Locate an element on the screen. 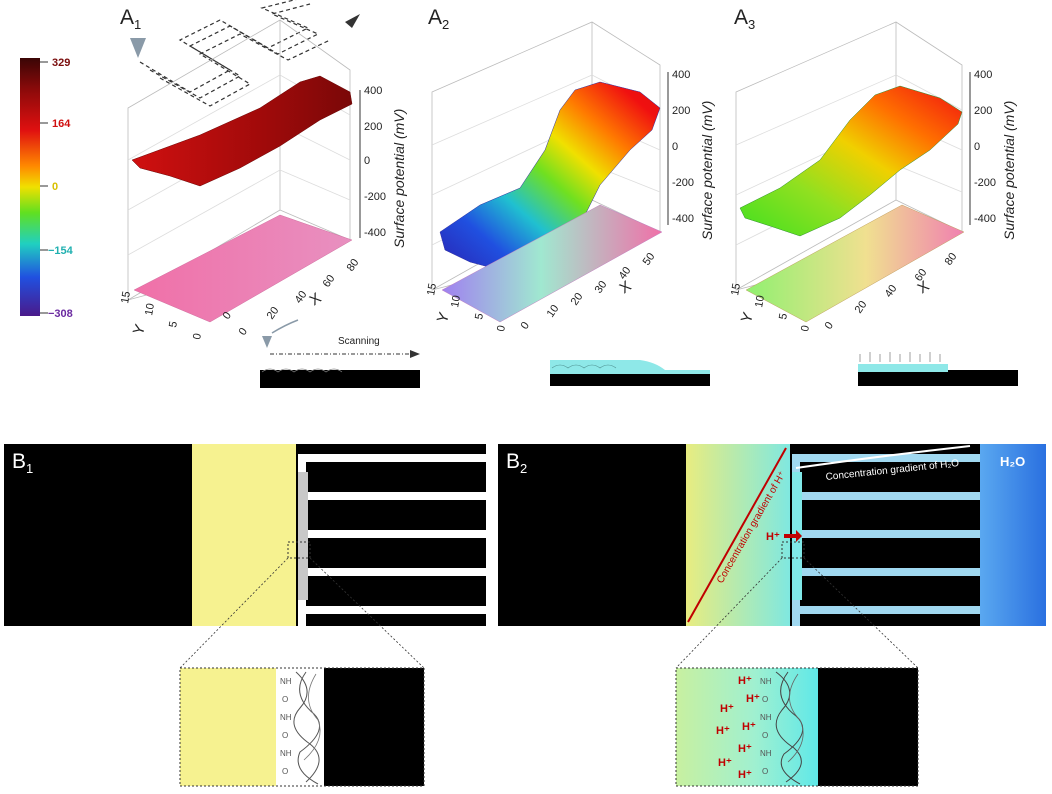 The height and width of the screenshot is (794, 1052). colorbar-tick-neg308: −308 is located at coordinates (60, 314).